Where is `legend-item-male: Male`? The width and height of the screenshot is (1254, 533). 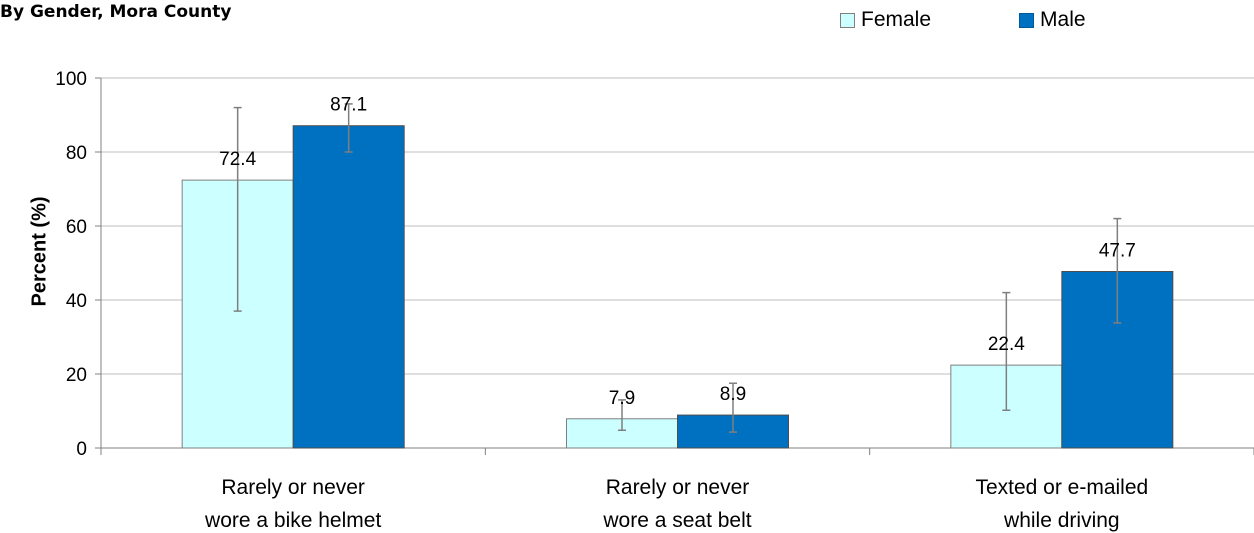 legend-item-male: Male is located at coordinates (1052, 20).